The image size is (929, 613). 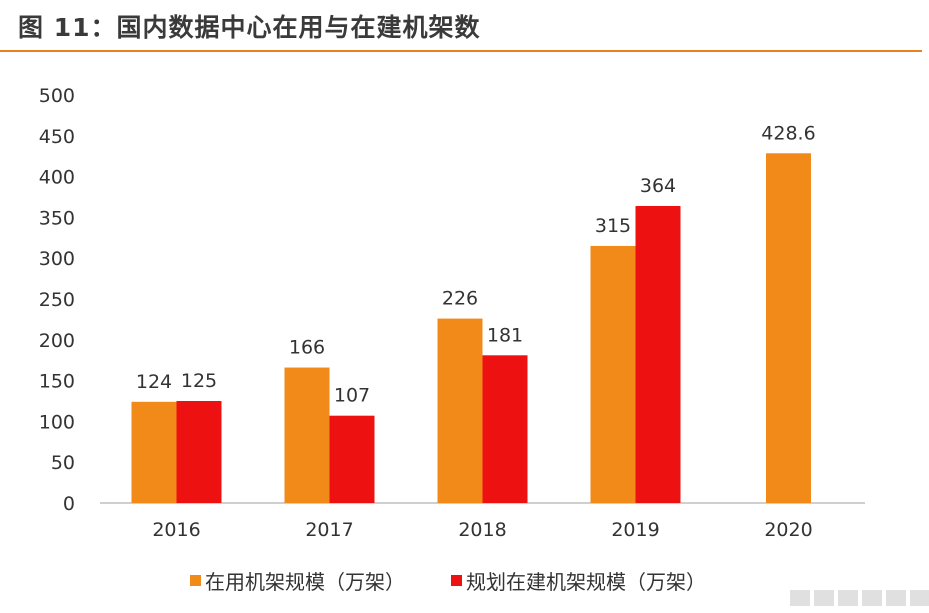 I want to click on y-tick-label: 50, so click(x=63, y=463).